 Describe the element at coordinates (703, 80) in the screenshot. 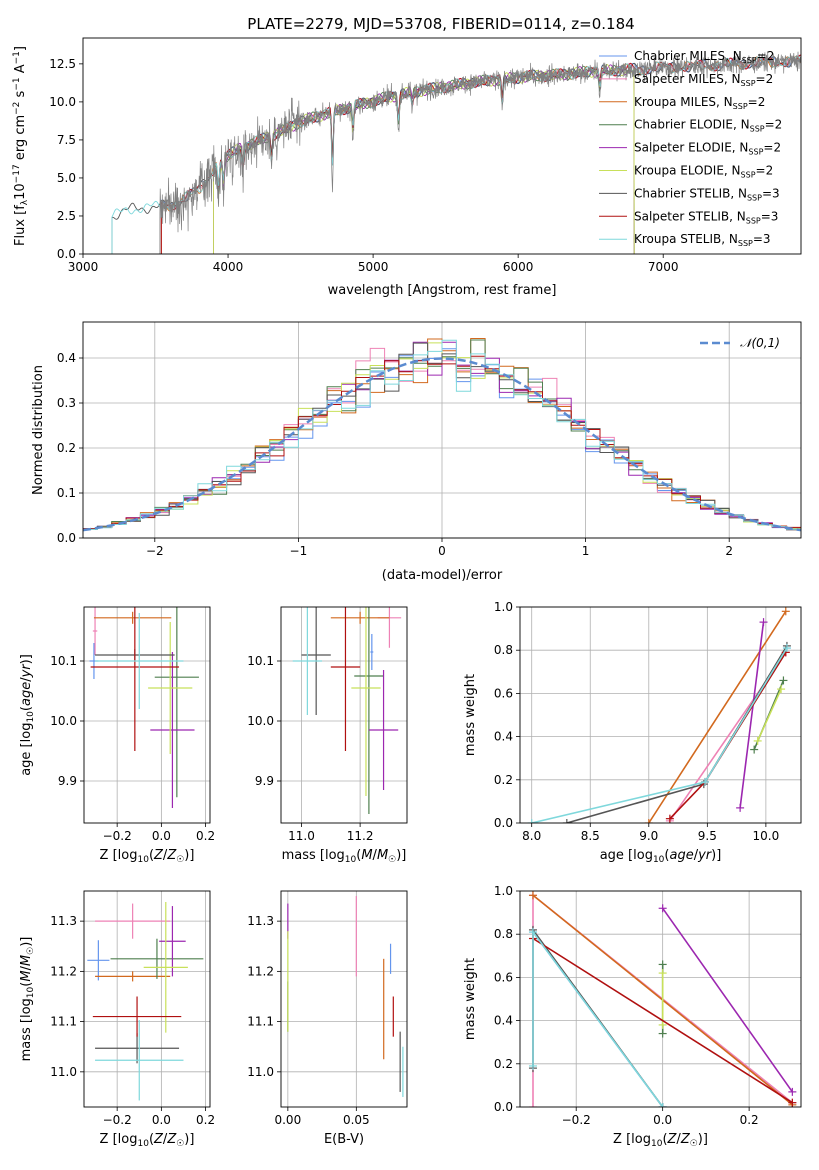

I see `legend-entry: Salpeter MILES, NSSP=2` at that location.